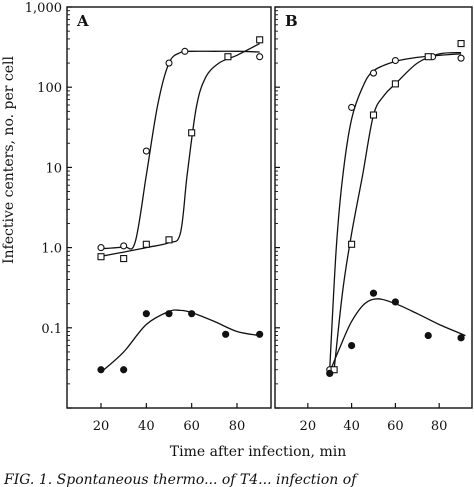  I want to click on y-tick-label: 1.0, so click(51, 249).